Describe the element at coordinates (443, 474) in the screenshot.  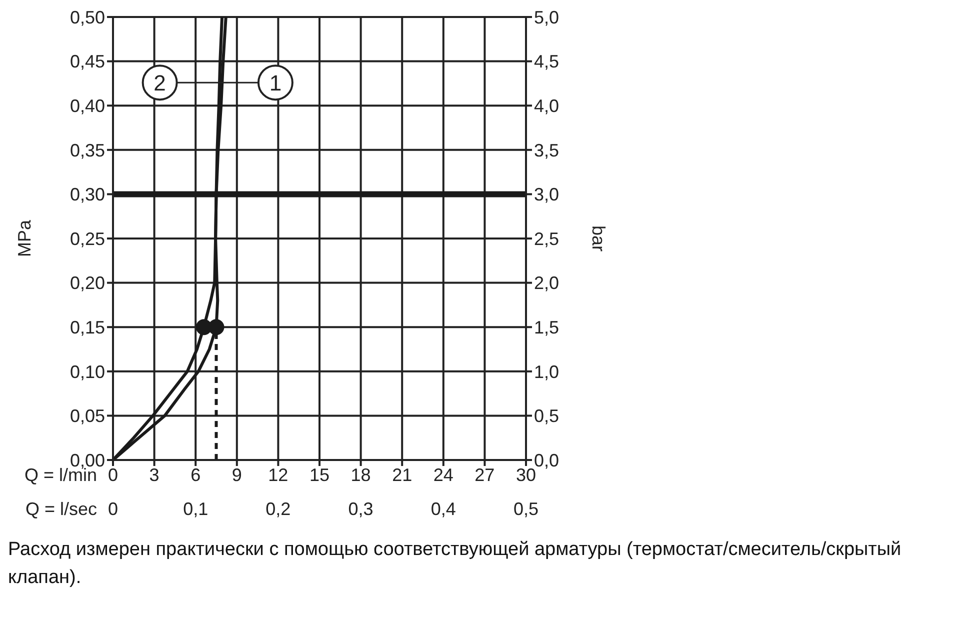
I see `x-tick-label: 24` at that location.